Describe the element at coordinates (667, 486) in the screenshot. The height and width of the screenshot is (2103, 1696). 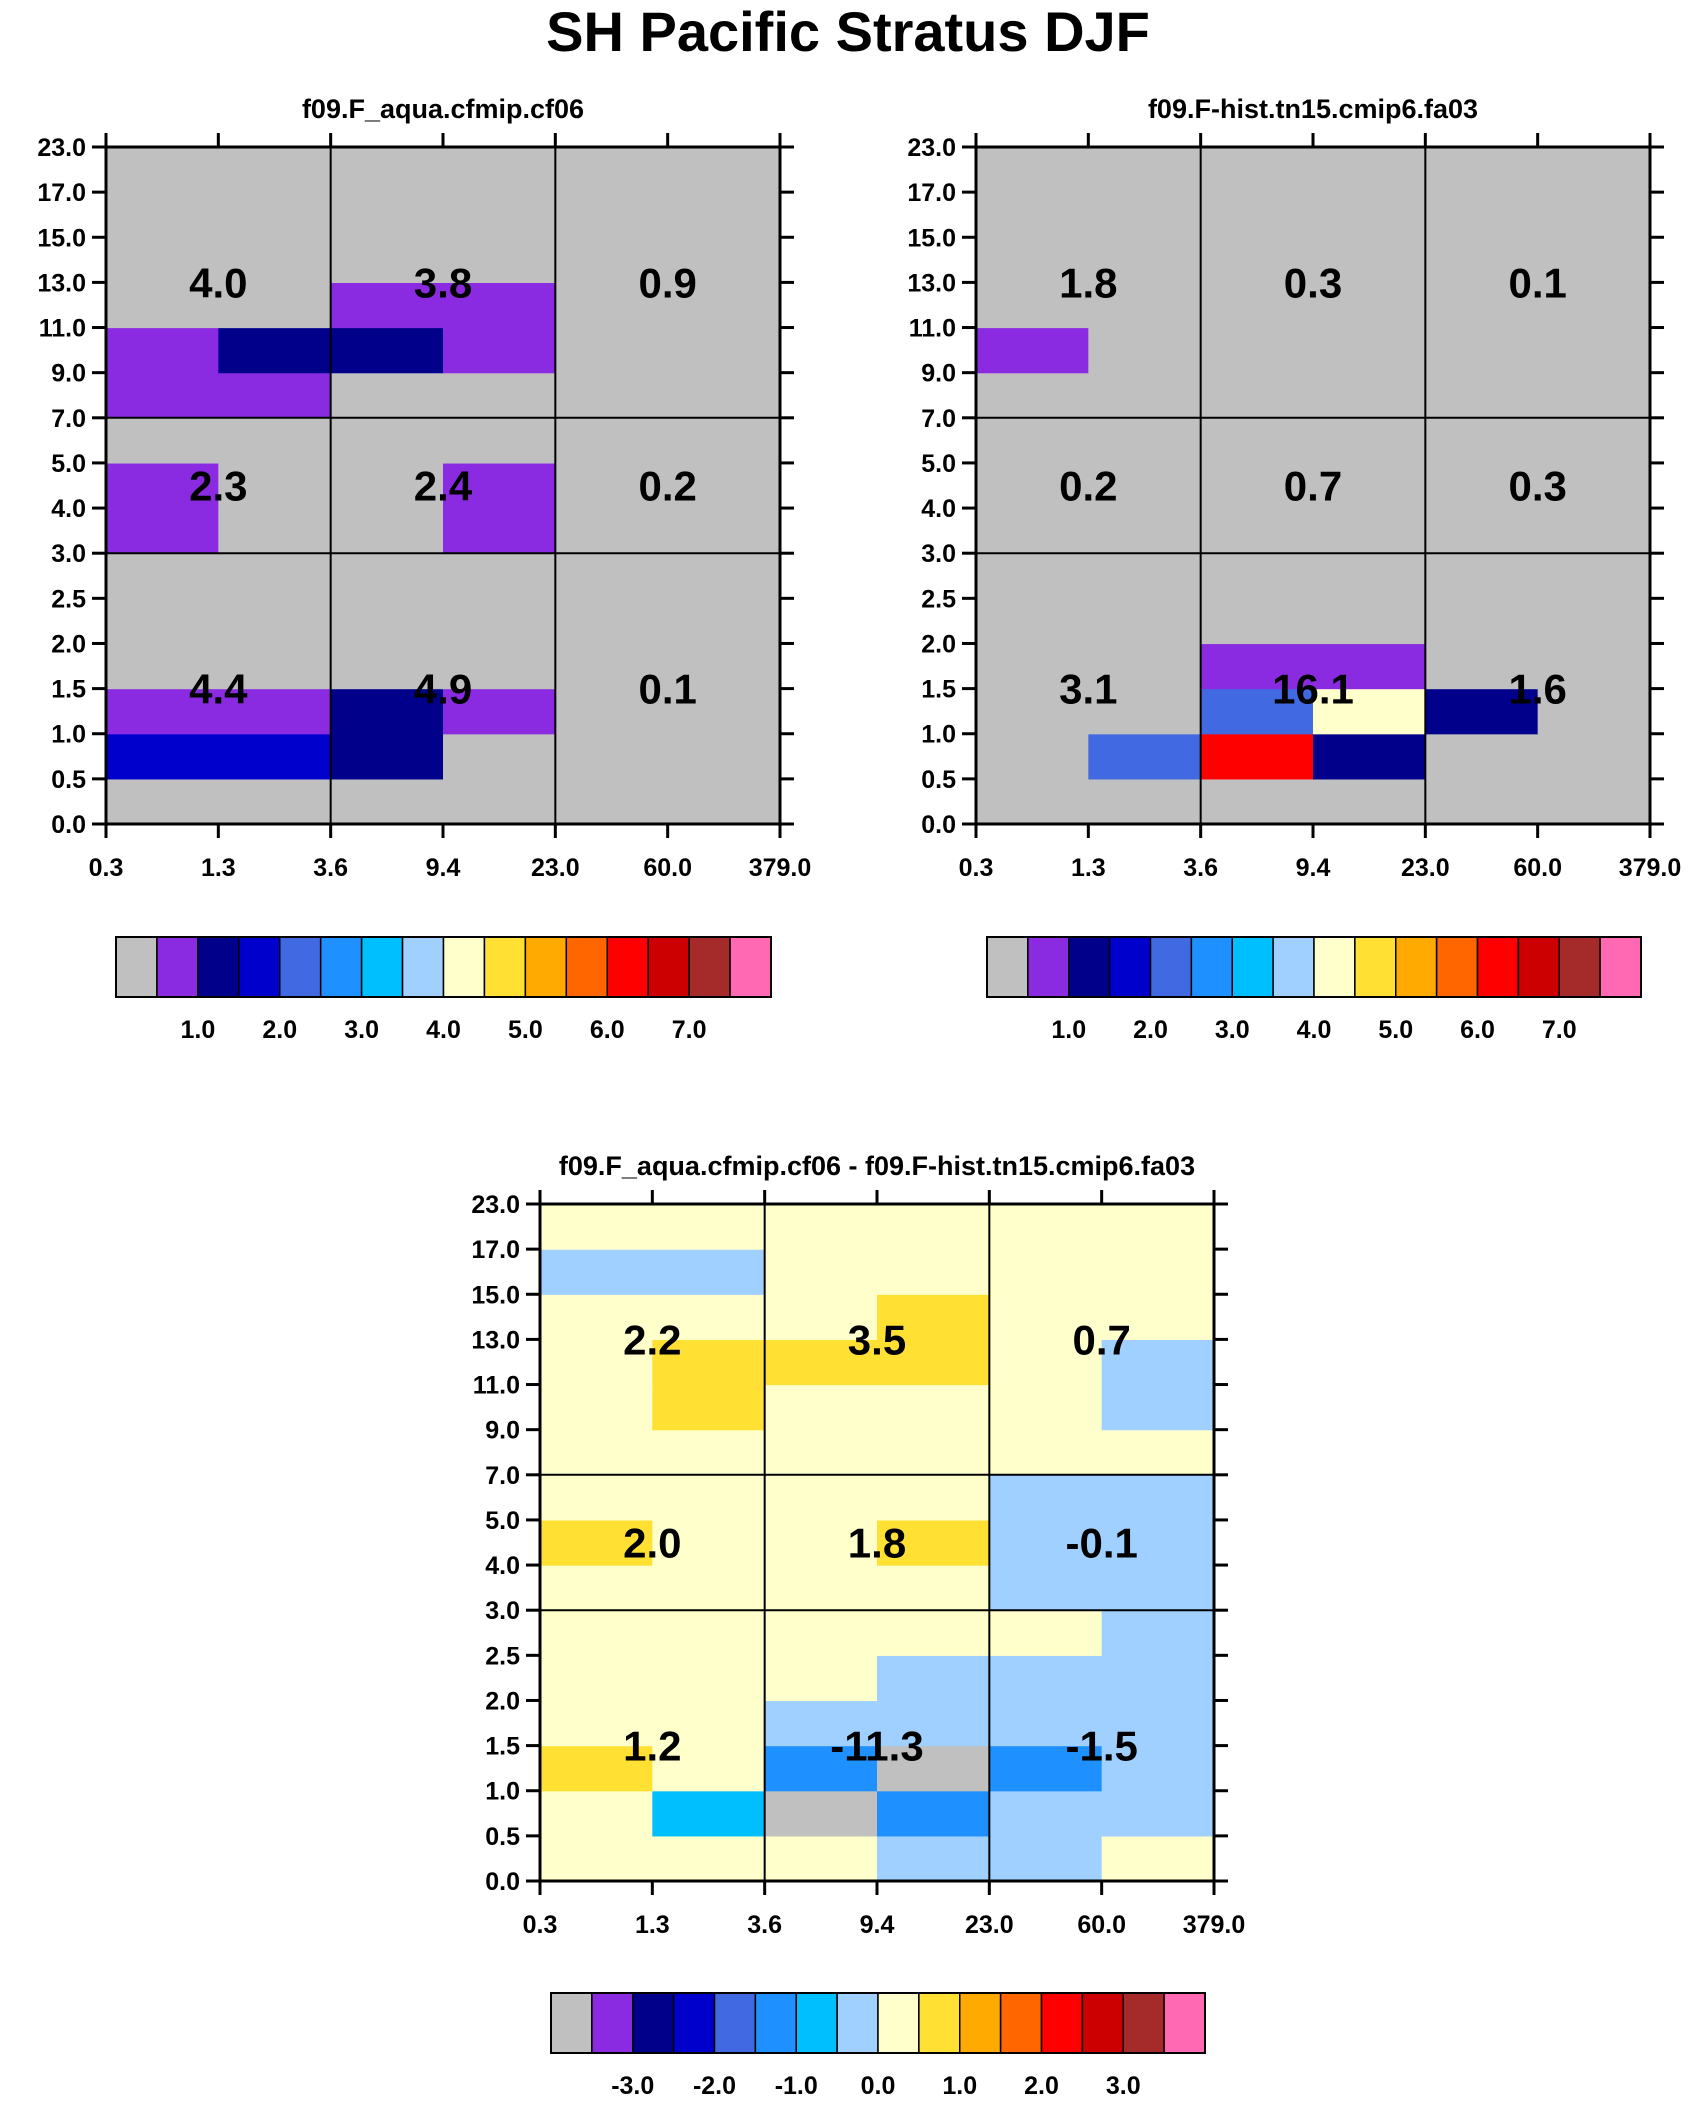
I see `box-value-label: 0.2` at that location.